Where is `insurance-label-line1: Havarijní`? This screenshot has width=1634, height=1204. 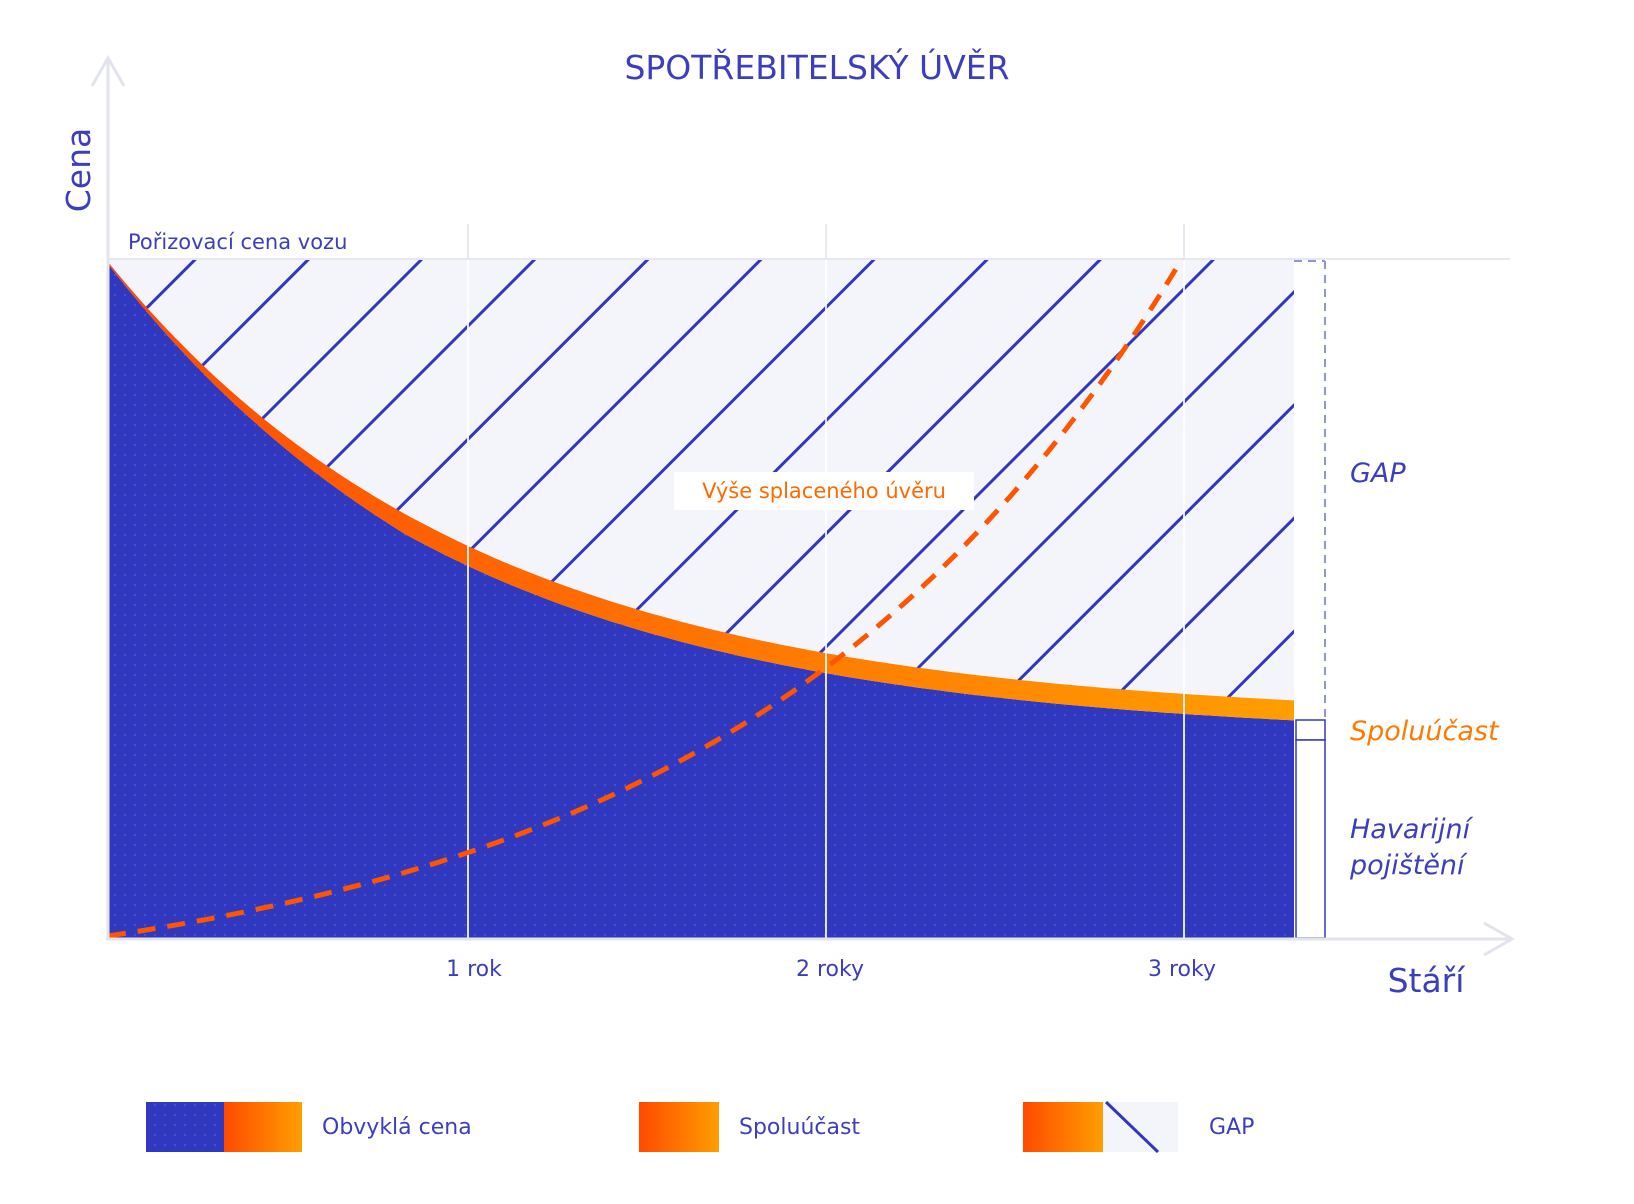 insurance-label-line1: Havarijní is located at coordinates (1412, 829).